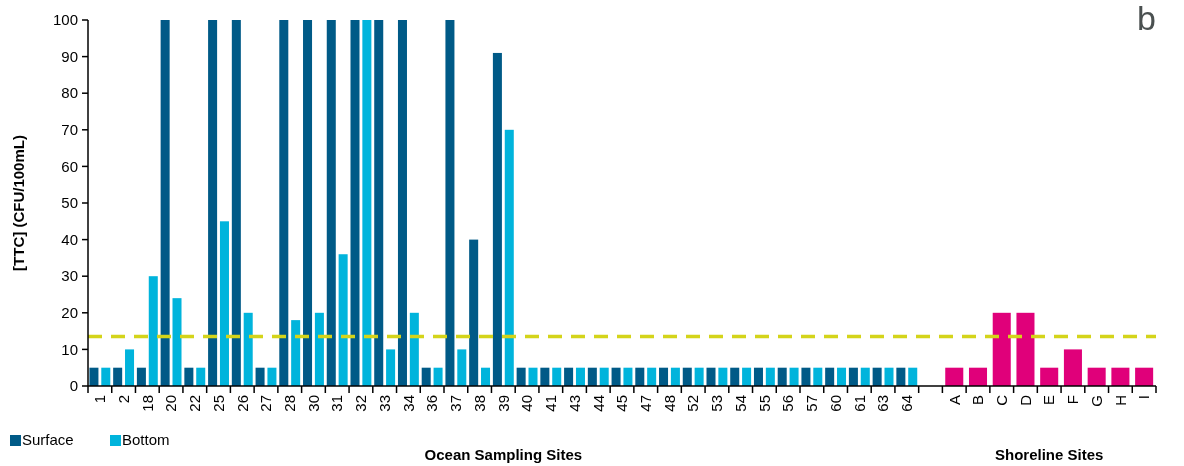  I want to click on x-tick-label: B, so click(978, 400).